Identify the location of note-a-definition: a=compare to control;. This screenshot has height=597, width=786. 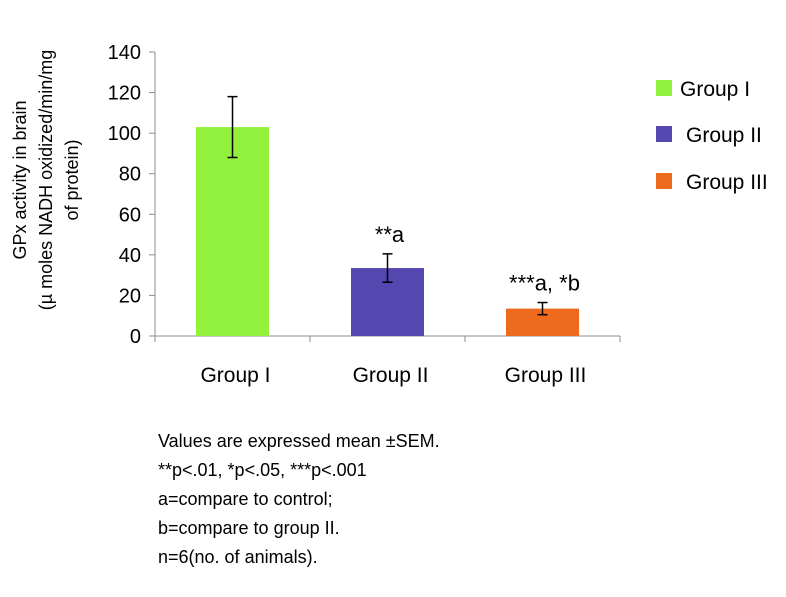
(245, 499).